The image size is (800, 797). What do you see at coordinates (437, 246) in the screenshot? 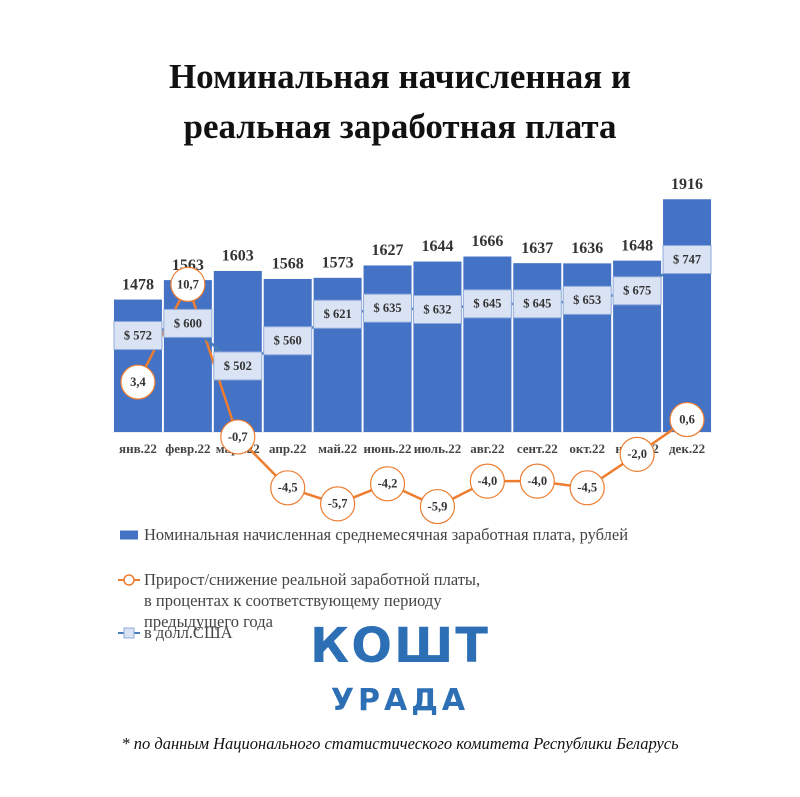
I see `bar-label: 1644` at bounding box center [437, 246].